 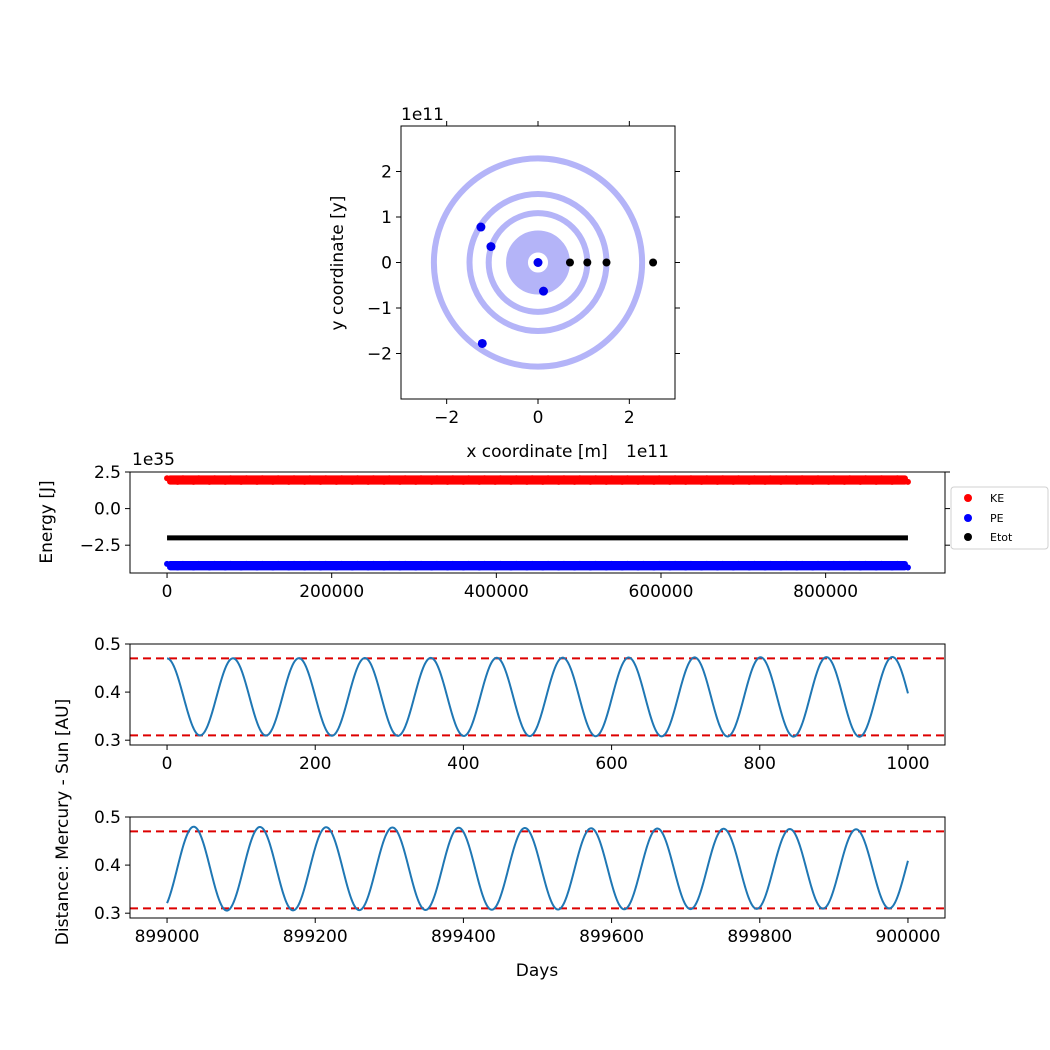 I want to click on x-tick-label: 800, so click(x=760, y=764).